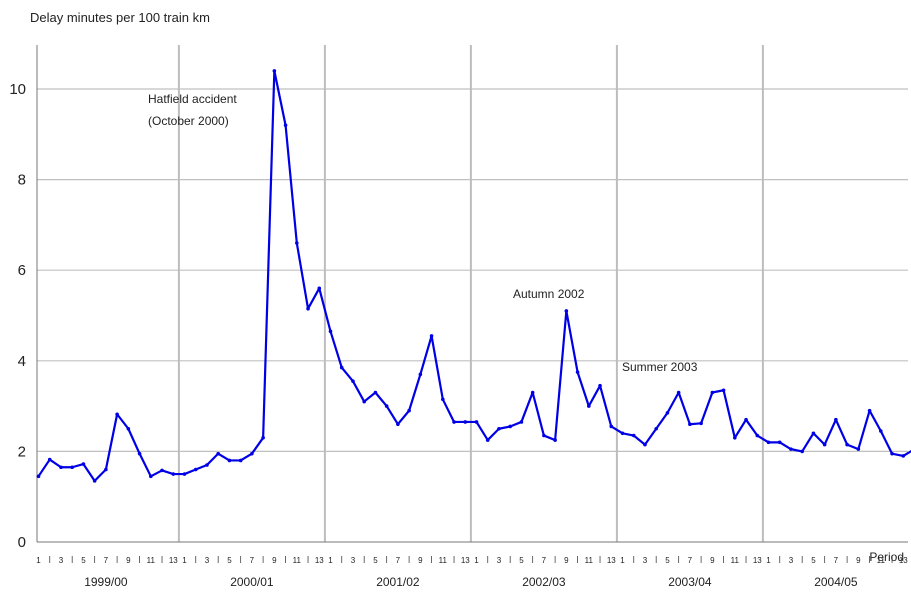 The image size is (911, 592). Describe the element at coordinates (192, 99) in the screenshot. I see `annotation-line: Hatfield accident` at that location.